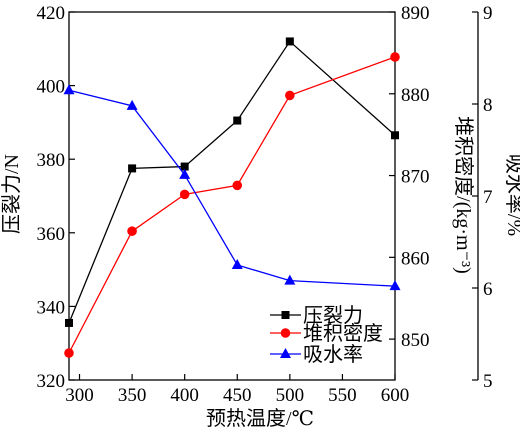 Image resolution: width=520 pixels, height=433 pixels. What do you see at coordinates (342, 395) in the screenshot?
I see `x-tick-label: 550` at bounding box center [342, 395].